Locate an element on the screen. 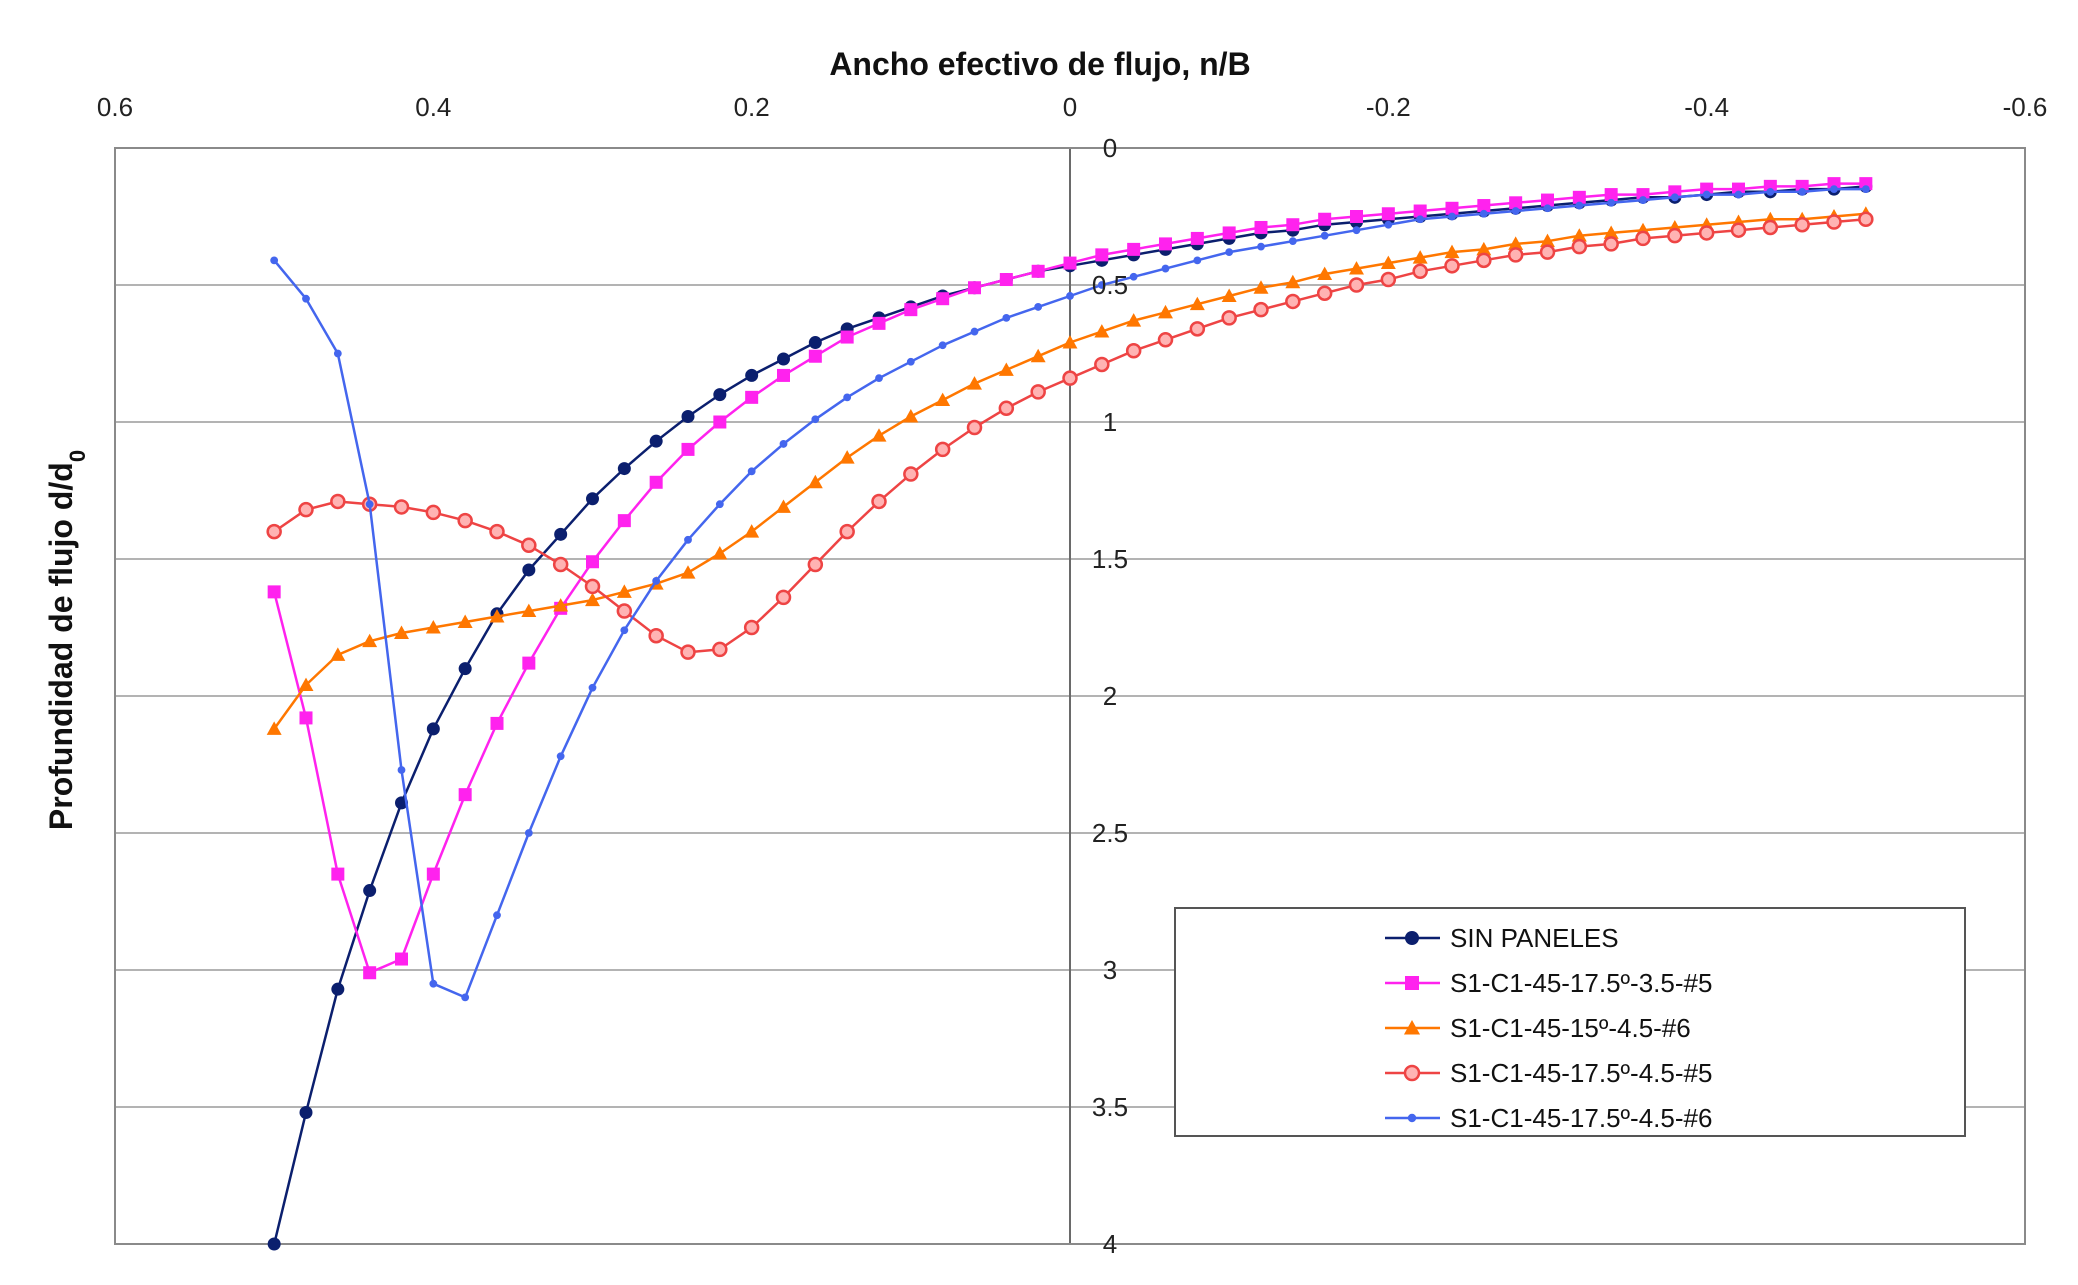 Image resolution: width=2078 pixels, height=1285 pixels. y-tick-labels: 0 0.5 1 1.5 2 2.5 3 3.5 4 is located at coordinates (1110, 696).